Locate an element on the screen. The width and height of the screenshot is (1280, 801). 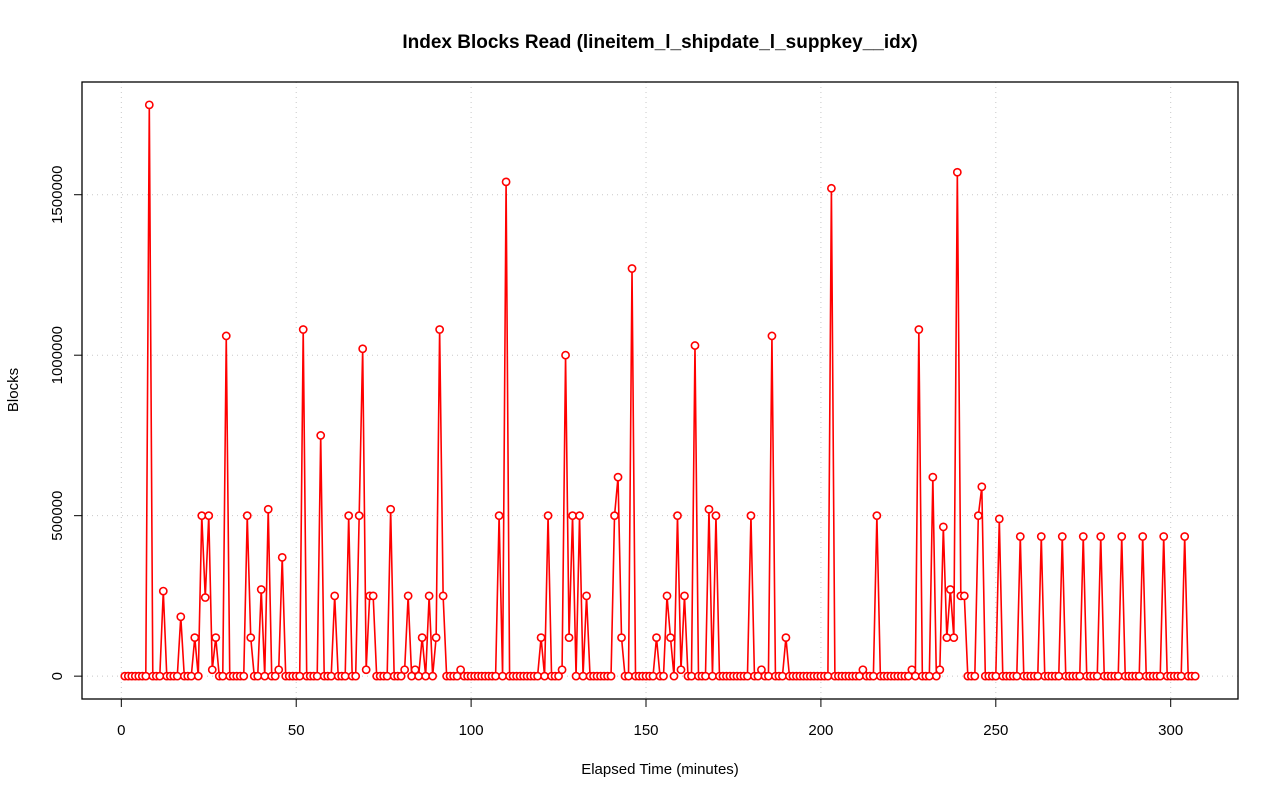
x-axis-label: Elapsed Time (minutes) is located at coordinates (660, 769).